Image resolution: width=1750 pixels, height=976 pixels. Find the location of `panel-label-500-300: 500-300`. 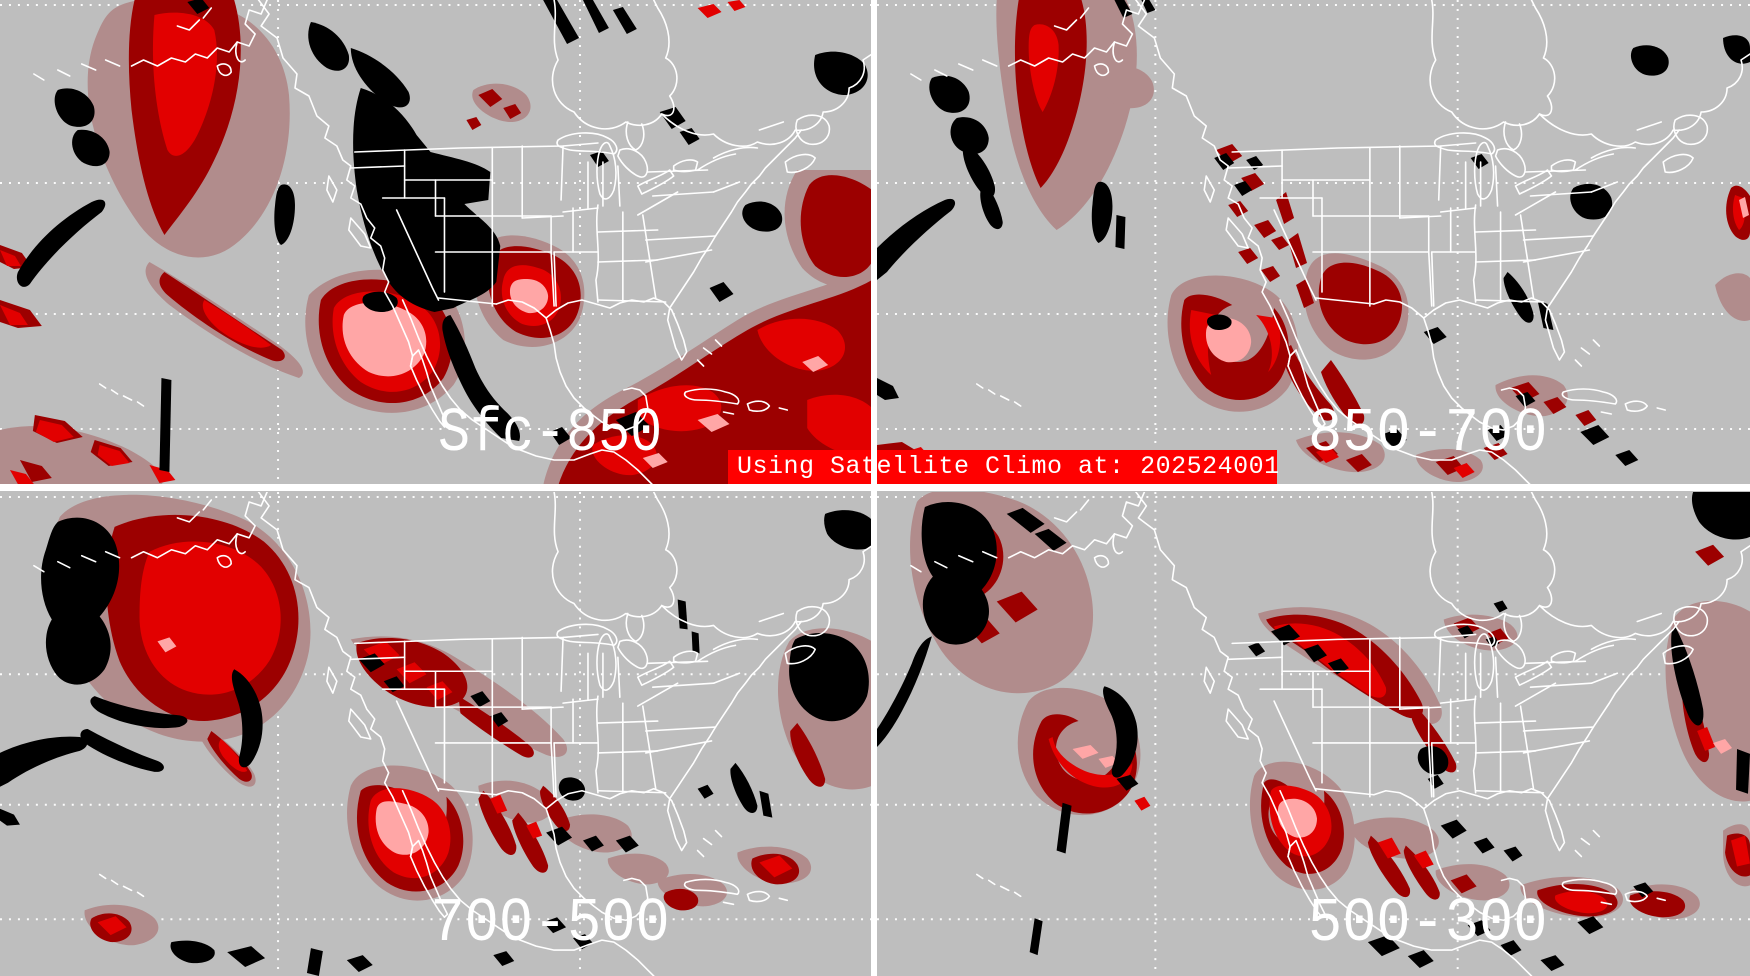

panel-label-500-300: 500-300 is located at coordinates (1427, 924).